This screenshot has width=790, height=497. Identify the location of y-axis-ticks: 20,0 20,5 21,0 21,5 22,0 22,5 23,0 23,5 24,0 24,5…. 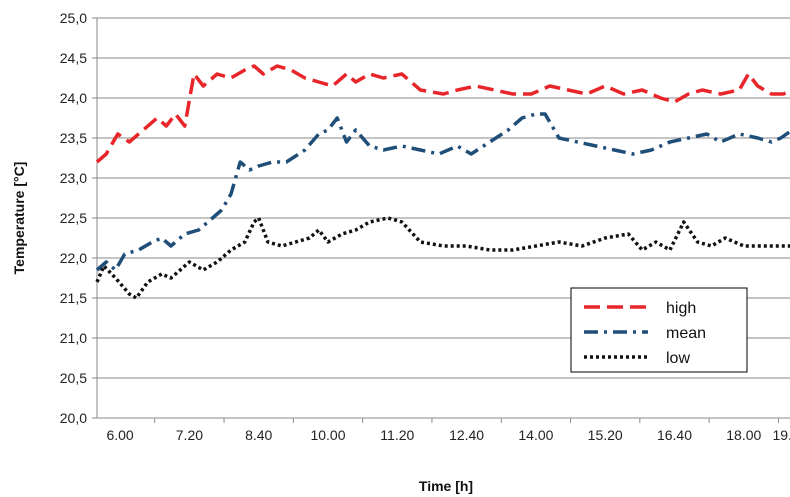
(78, 218).